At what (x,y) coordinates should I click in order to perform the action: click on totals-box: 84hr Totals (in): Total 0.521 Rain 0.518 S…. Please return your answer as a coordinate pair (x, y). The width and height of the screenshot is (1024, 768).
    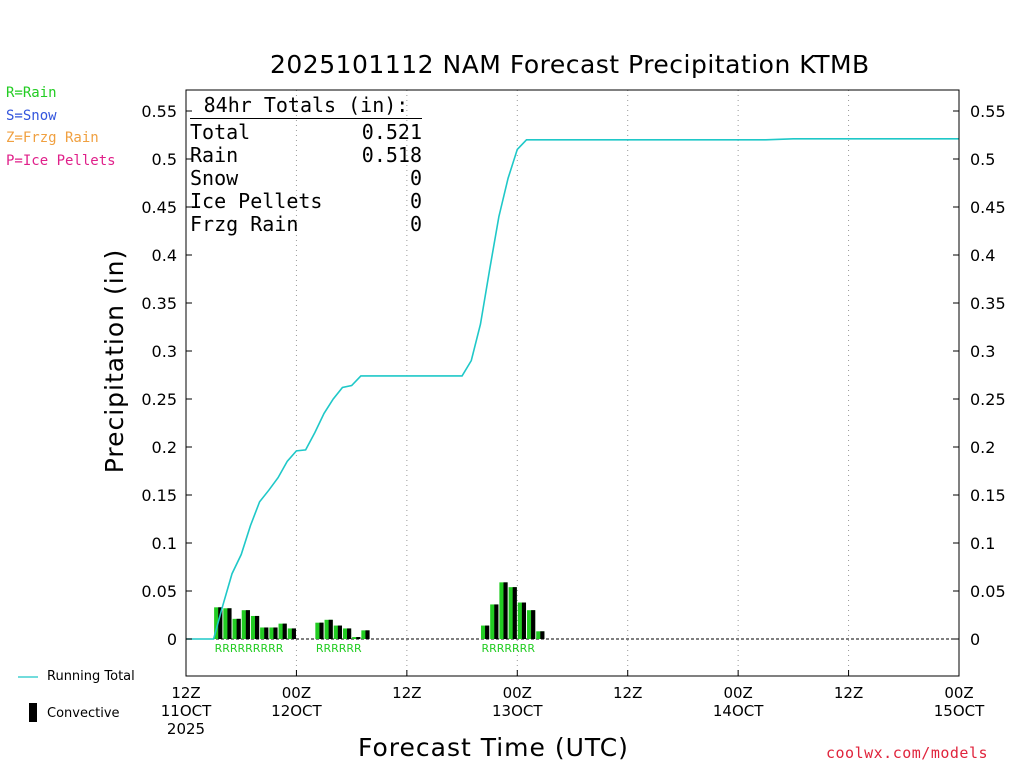
    Looking at the image, I should click on (306, 164).